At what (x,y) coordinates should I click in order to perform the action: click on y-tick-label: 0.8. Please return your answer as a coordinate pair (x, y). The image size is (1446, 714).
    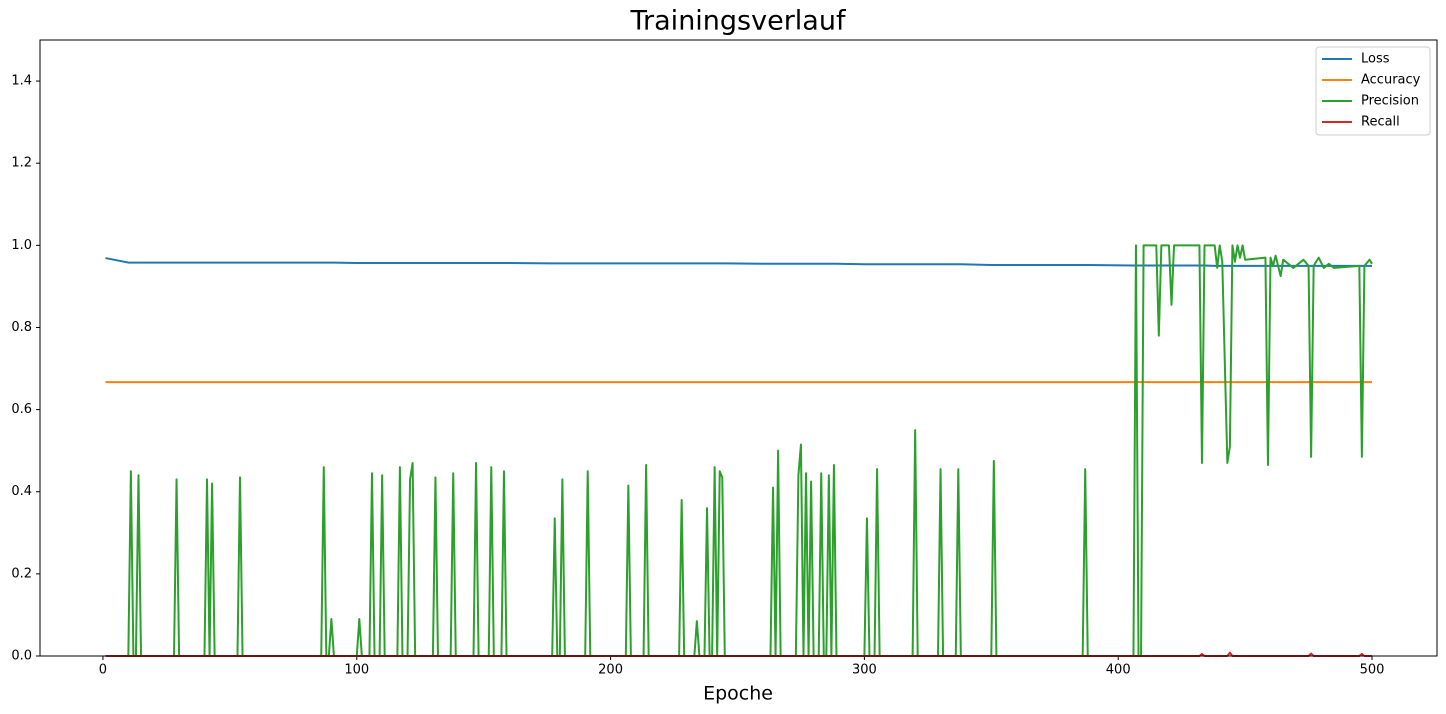
    Looking at the image, I should click on (21, 327).